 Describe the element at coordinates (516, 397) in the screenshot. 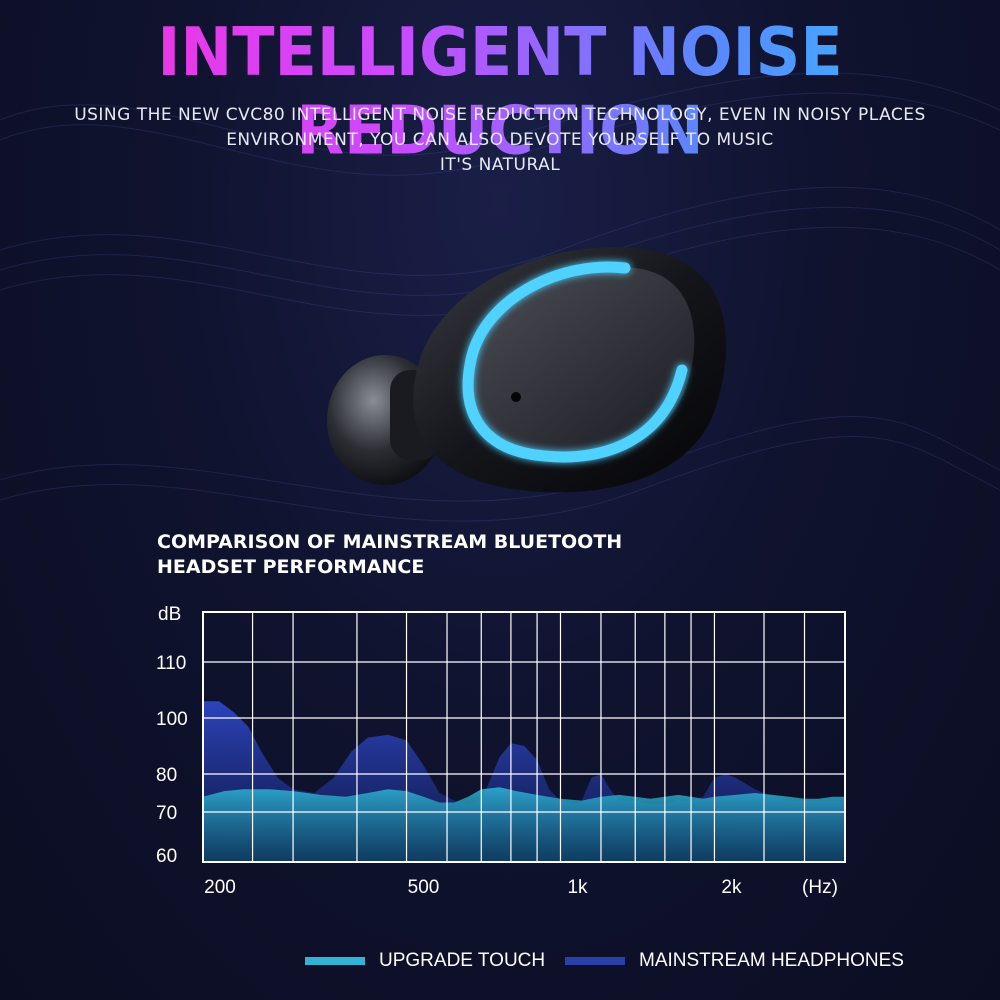

I see `mic-hole` at that location.